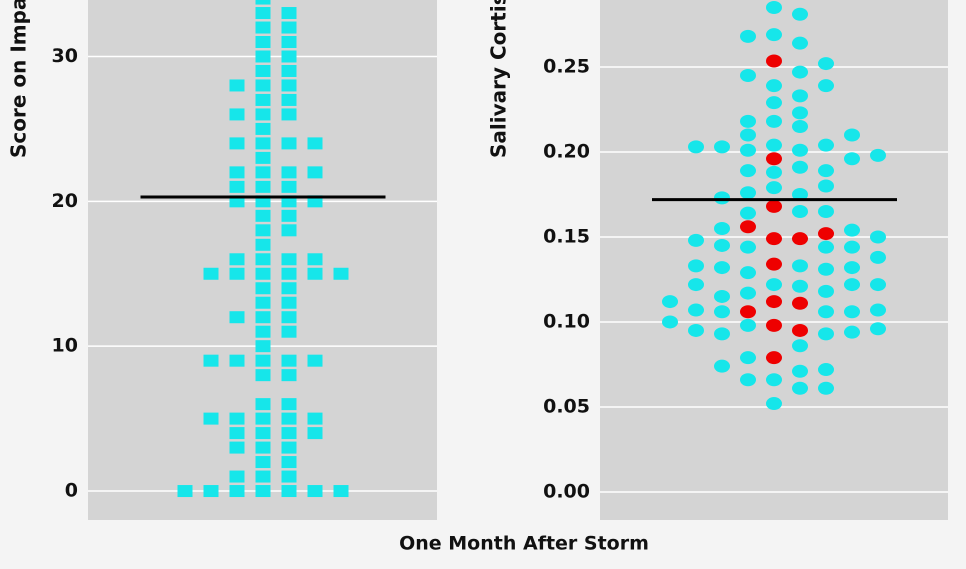 The height and width of the screenshot is (569, 966). Describe the element at coordinates (566, 321) in the screenshot. I see `y-tick-label: 0.10` at that location.